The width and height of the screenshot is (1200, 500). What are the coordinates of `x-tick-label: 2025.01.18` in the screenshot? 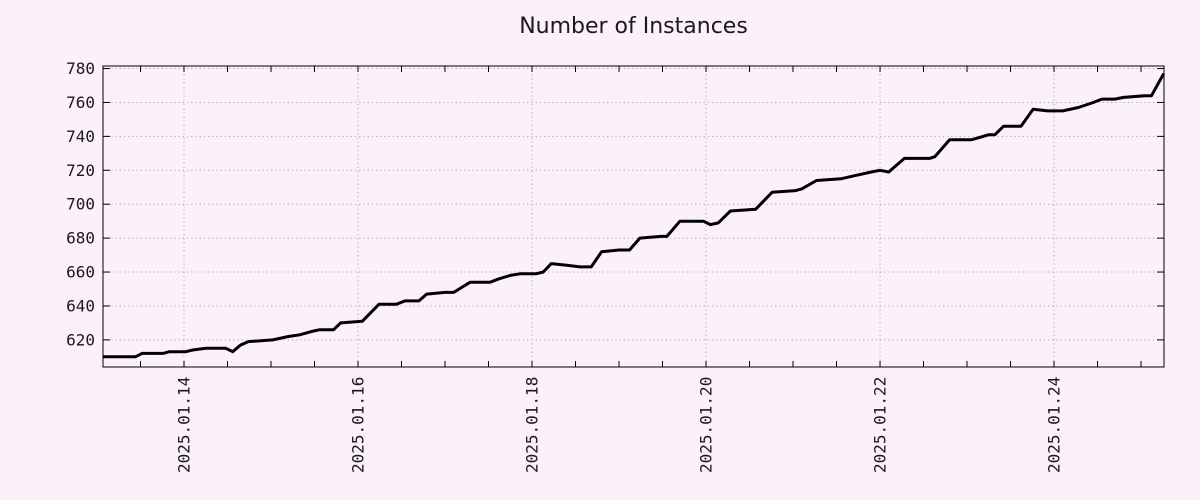 It's located at (532, 425).